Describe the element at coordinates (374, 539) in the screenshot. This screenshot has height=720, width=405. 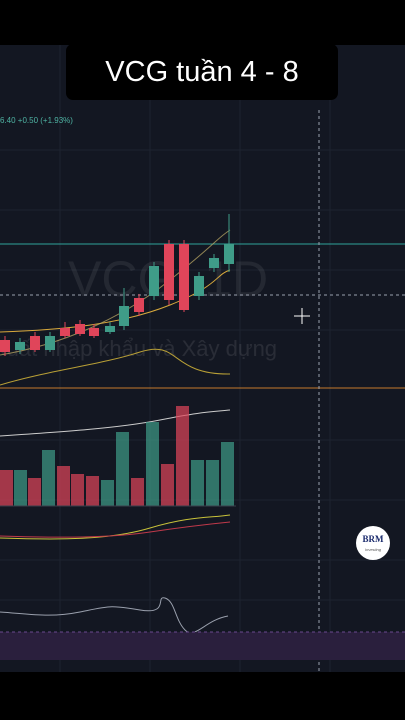
I see `logo-name: BRM` at that location.